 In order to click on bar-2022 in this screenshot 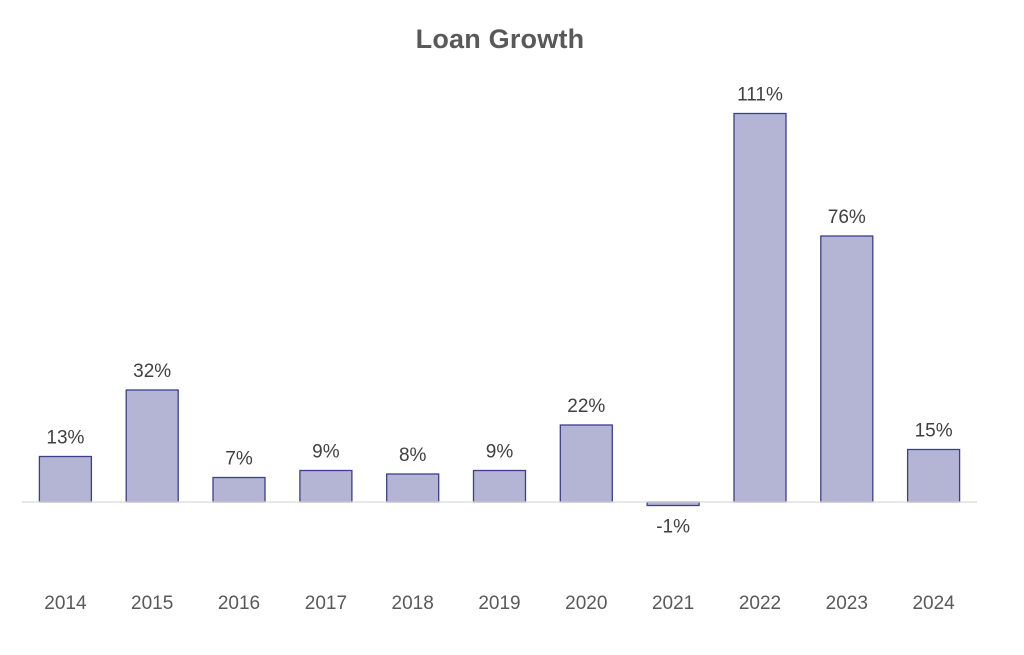, I will do `click(760, 307)`.